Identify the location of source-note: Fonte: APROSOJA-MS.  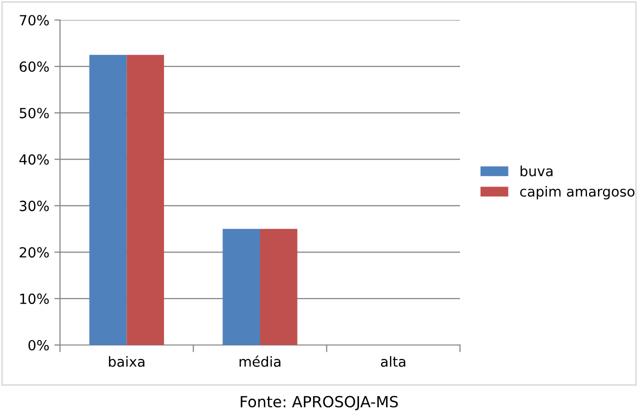
(319, 403).